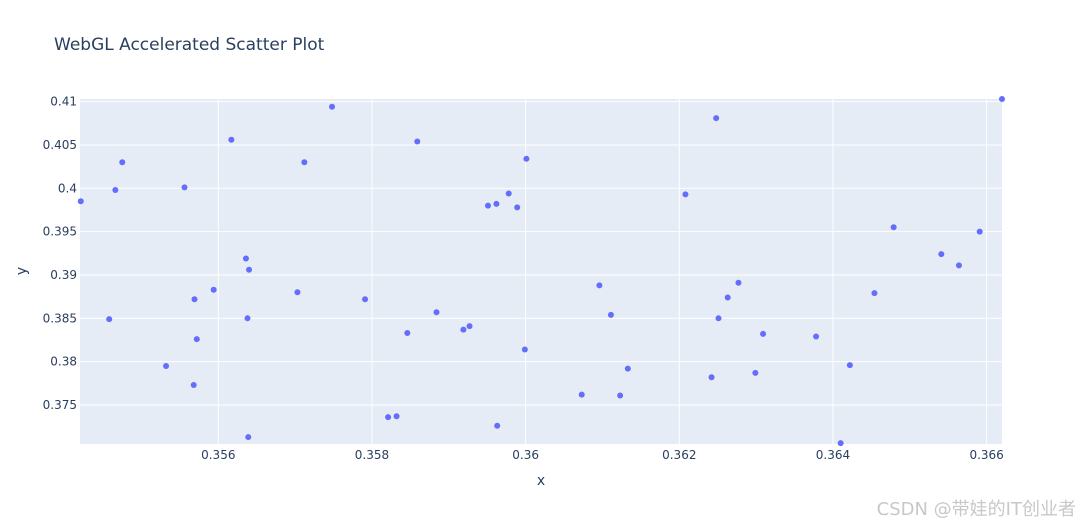 The image size is (1082, 525). I want to click on y-tick-label: 0.41, so click(63, 102).